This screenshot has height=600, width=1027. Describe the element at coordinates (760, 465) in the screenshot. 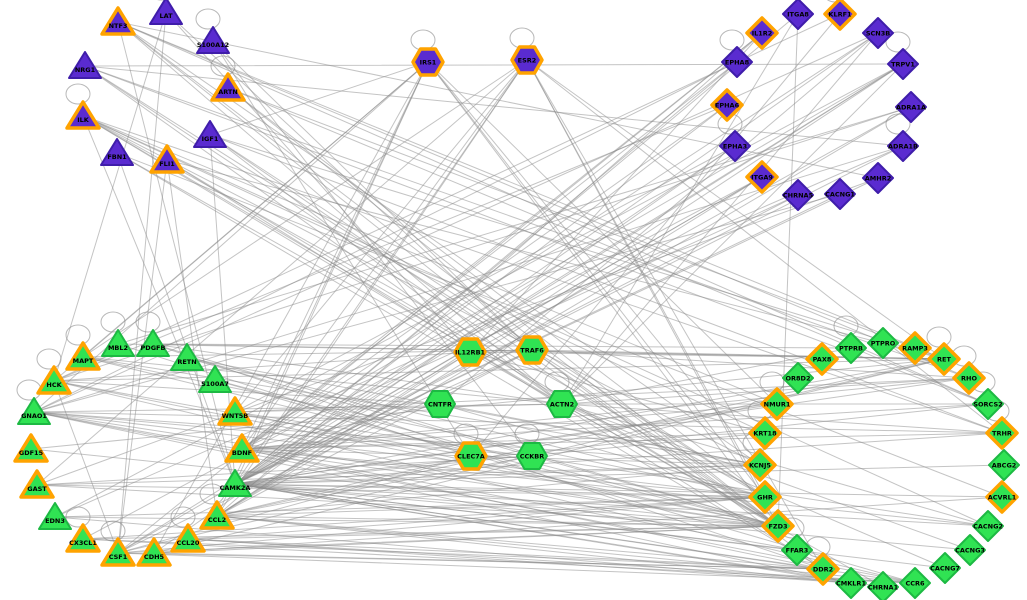

I see `node-KCNJ5` at that location.